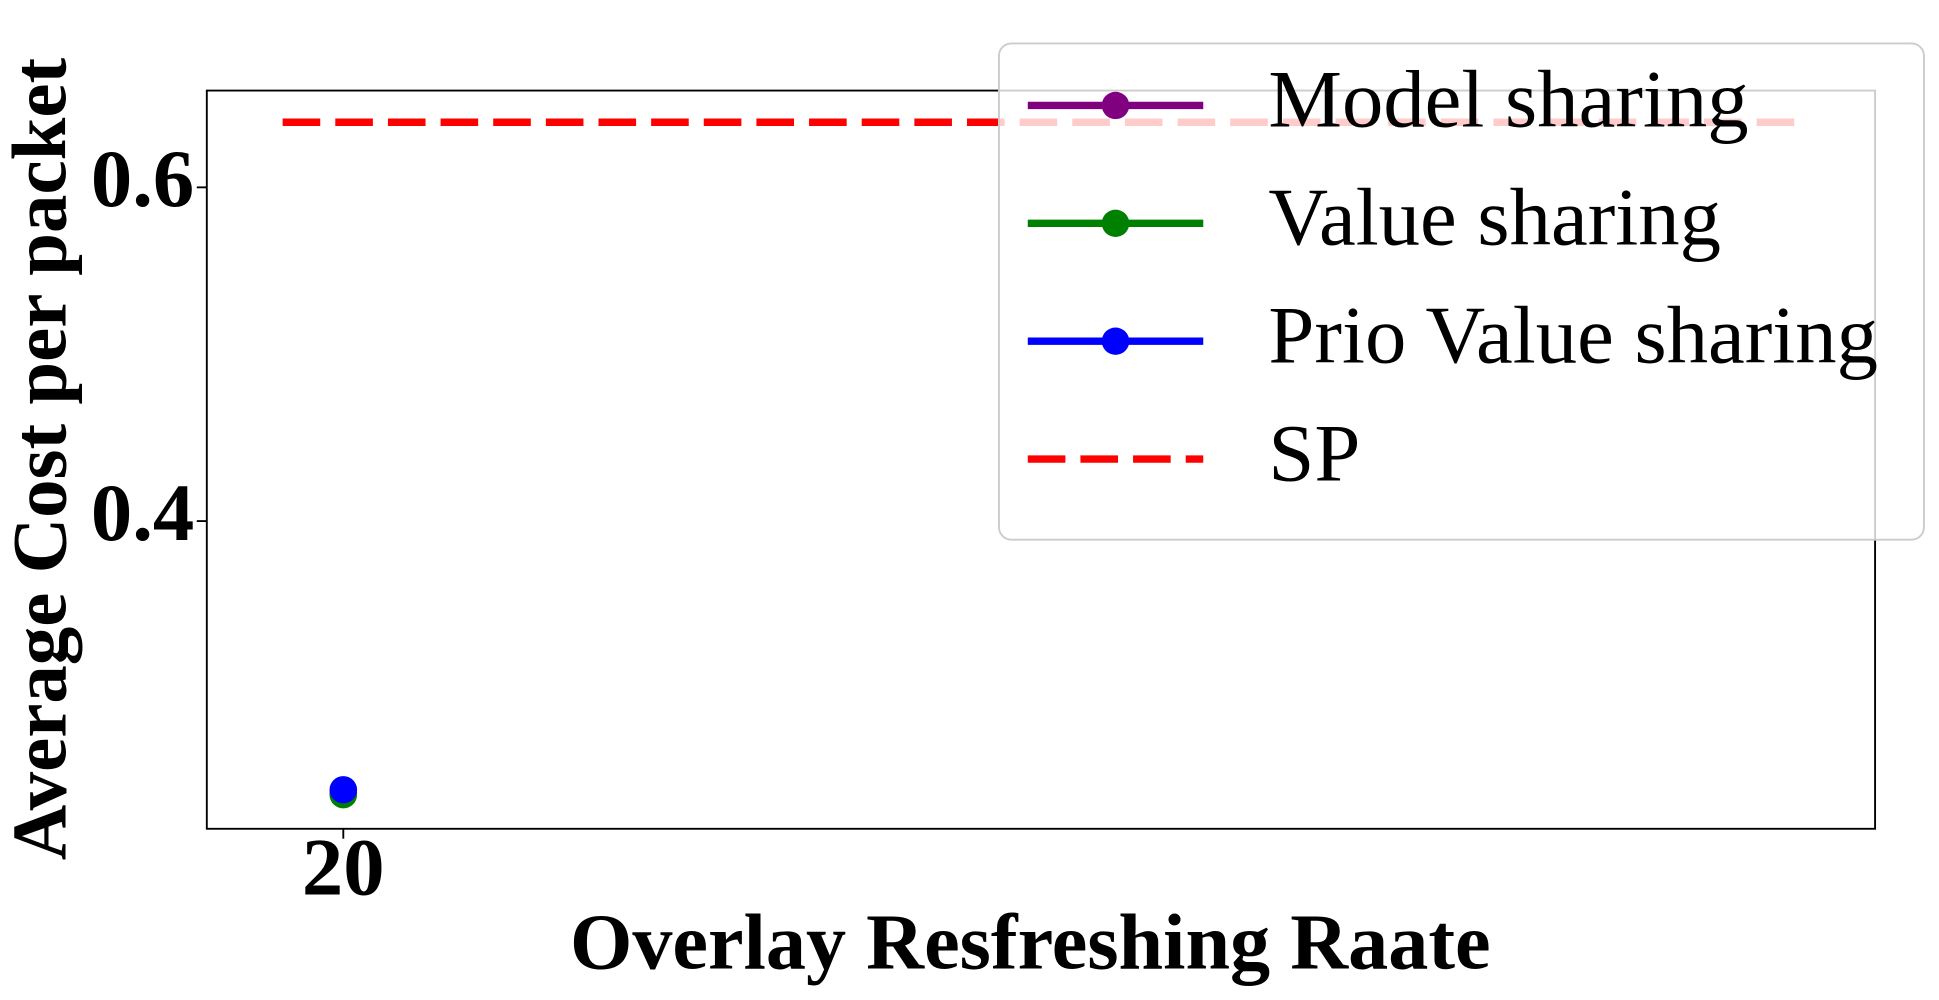  What do you see at coordinates (142, 179) in the screenshot?
I see `y-tick-label: 0.6` at bounding box center [142, 179].